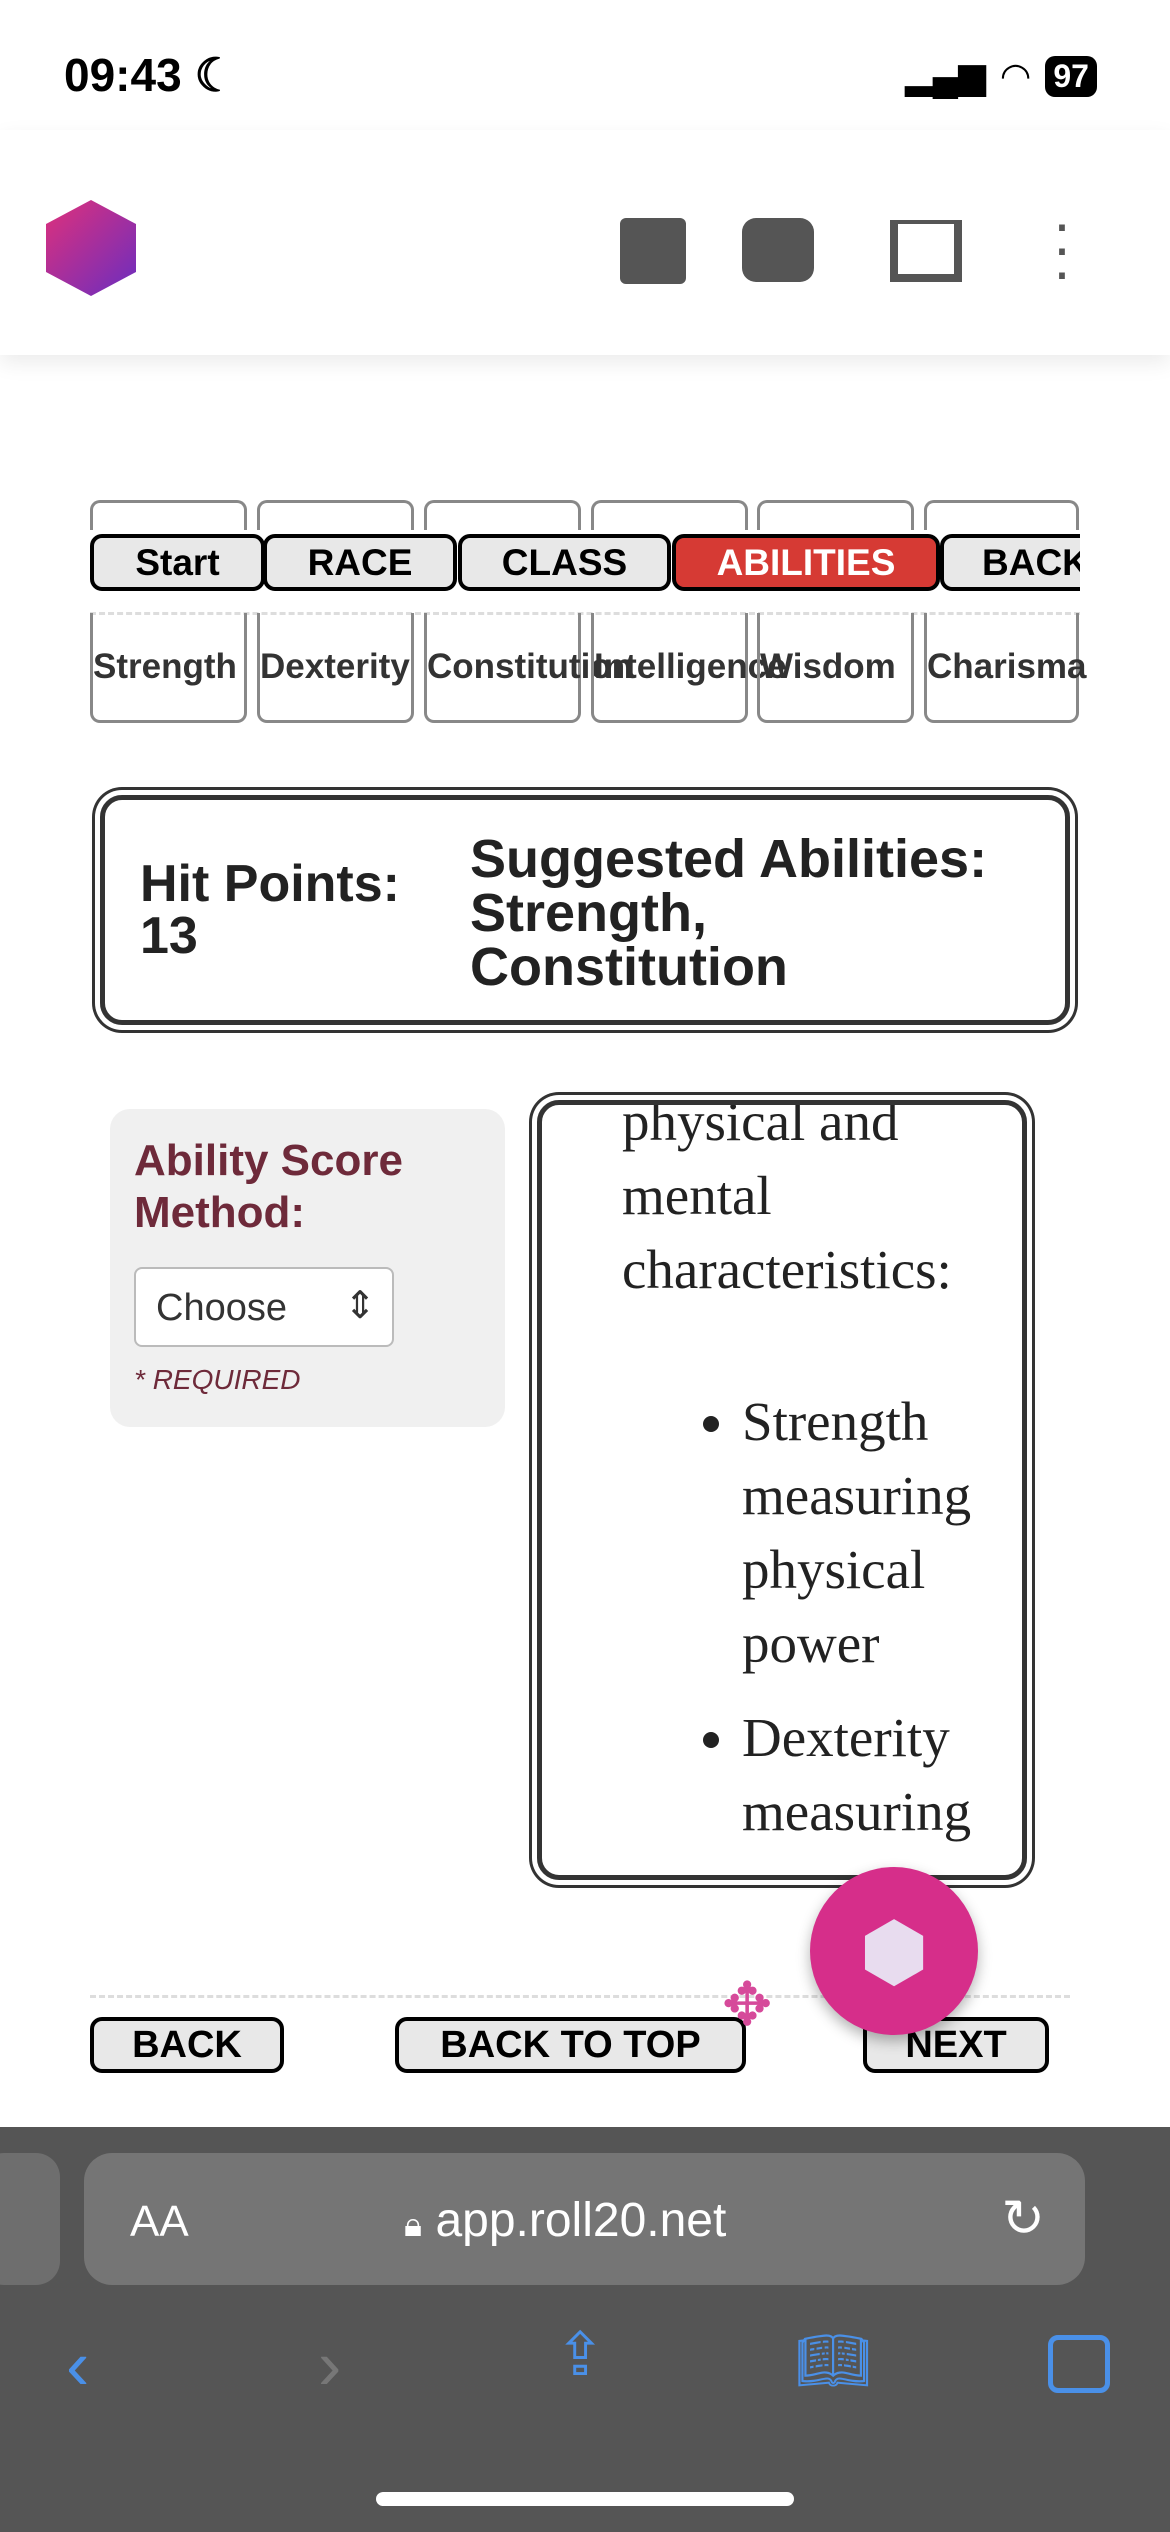  I want to click on reload-icon: ↻, so click(1023, 2219).